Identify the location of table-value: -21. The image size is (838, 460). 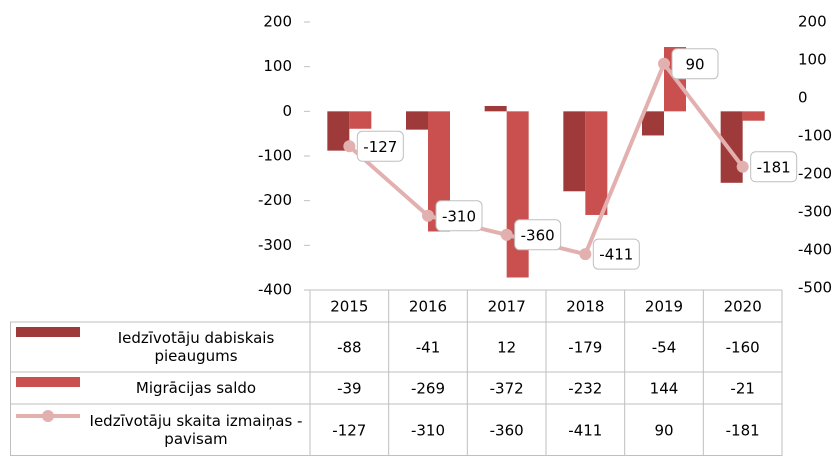
(742, 389).